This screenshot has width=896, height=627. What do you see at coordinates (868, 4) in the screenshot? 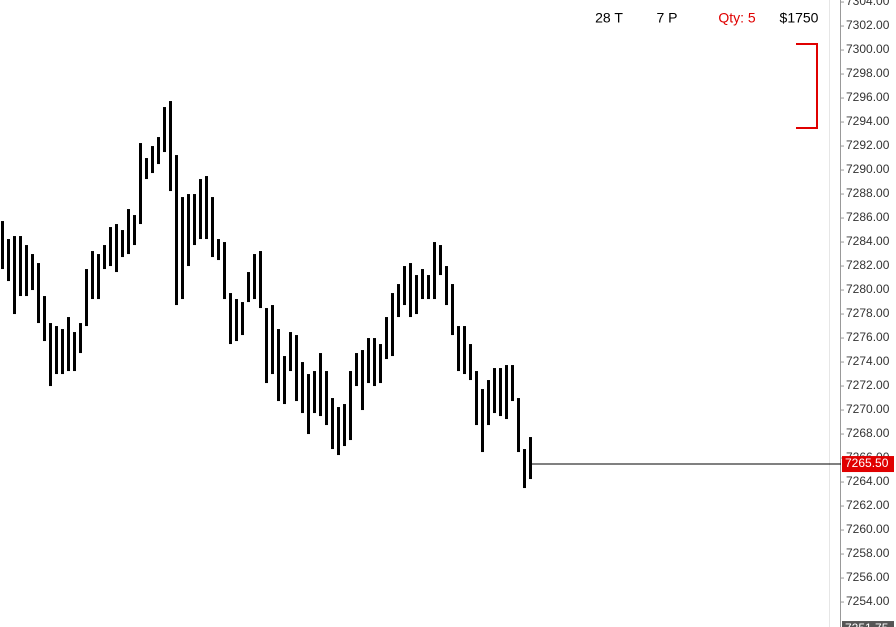
I see `y-tick-label: 7304.00` at bounding box center [868, 4].